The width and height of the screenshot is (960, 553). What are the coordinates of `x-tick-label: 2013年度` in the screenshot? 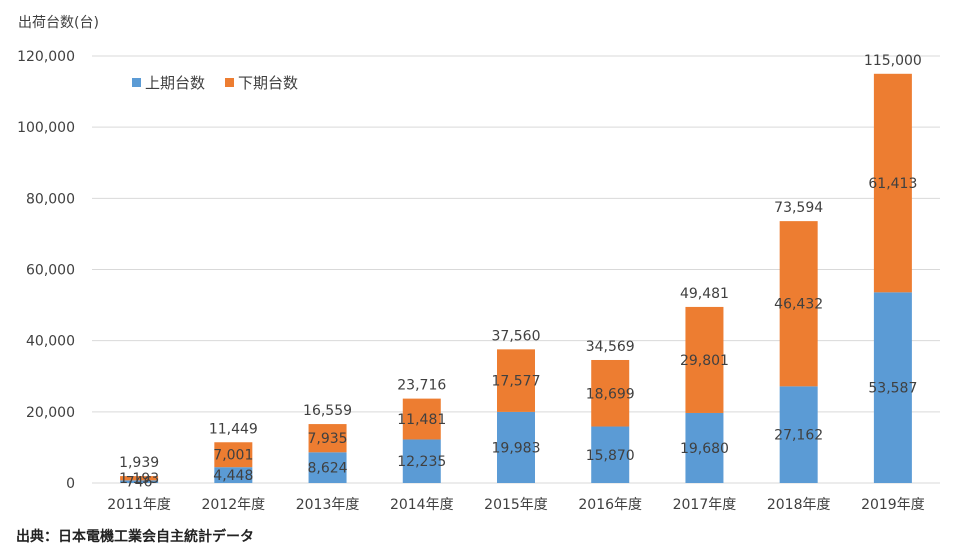 It's located at (328, 505).